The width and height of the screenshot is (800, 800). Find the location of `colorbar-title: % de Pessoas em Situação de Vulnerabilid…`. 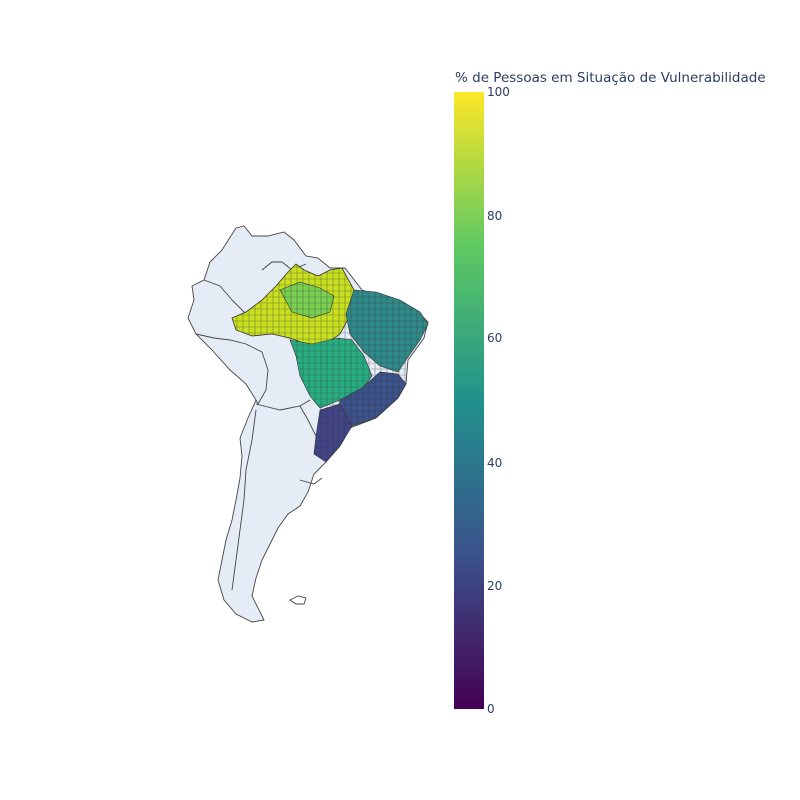

colorbar-title: % de Pessoas em Situação de Vulnerabilid… is located at coordinates (610, 78).